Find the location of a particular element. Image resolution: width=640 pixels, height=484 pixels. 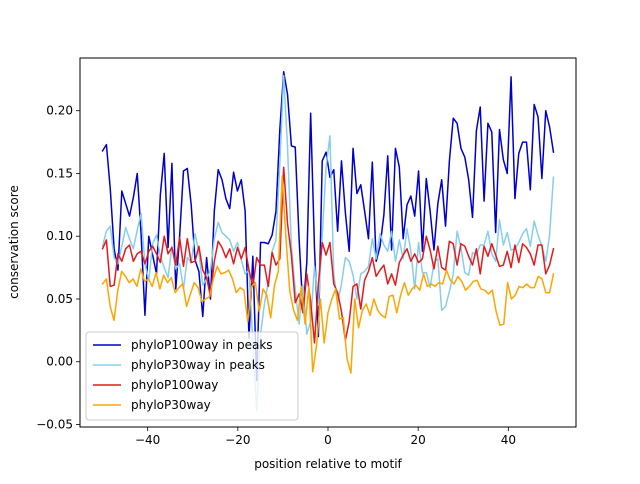

y-tick-label: 0.10 is located at coordinates (59, 236).